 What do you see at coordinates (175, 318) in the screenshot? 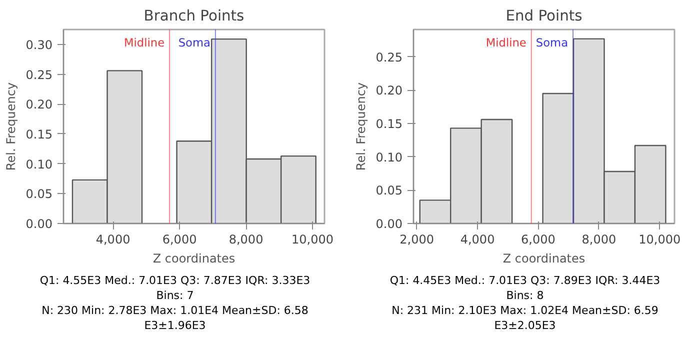
I see `text: N: 230 Min: 2.78E3 Max: 1.01E4 Mean±SD: 6.58 E3±1.96E3` at bounding box center [175, 318].